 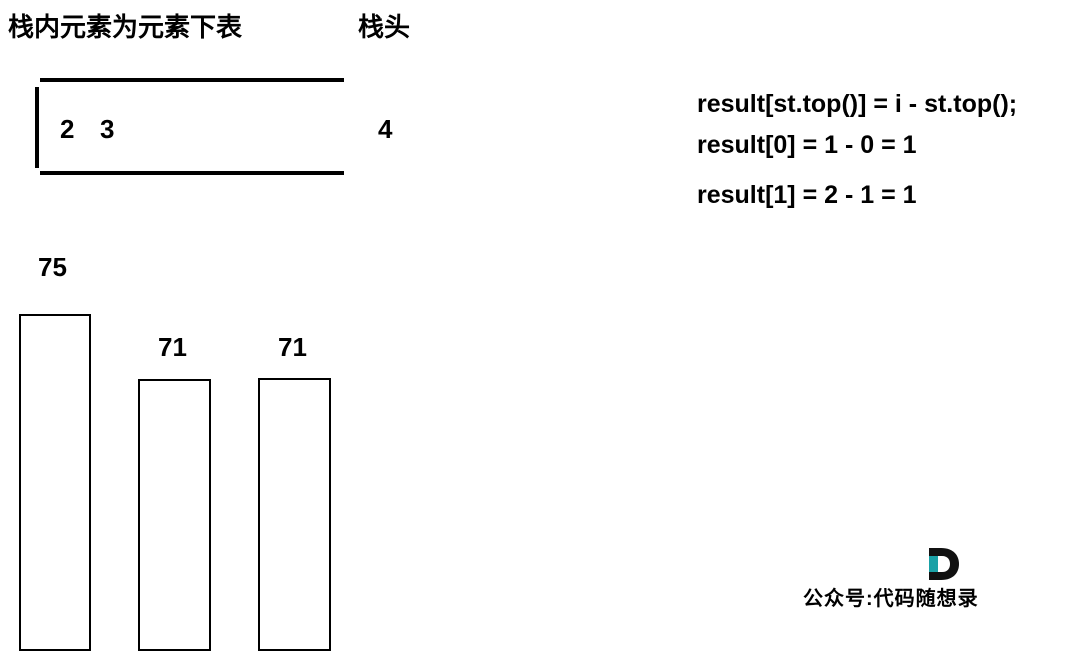 What do you see at coordinates (944, 564) in the screenshot?
I see `d-logo-icon` at bounding box center [944, 564].